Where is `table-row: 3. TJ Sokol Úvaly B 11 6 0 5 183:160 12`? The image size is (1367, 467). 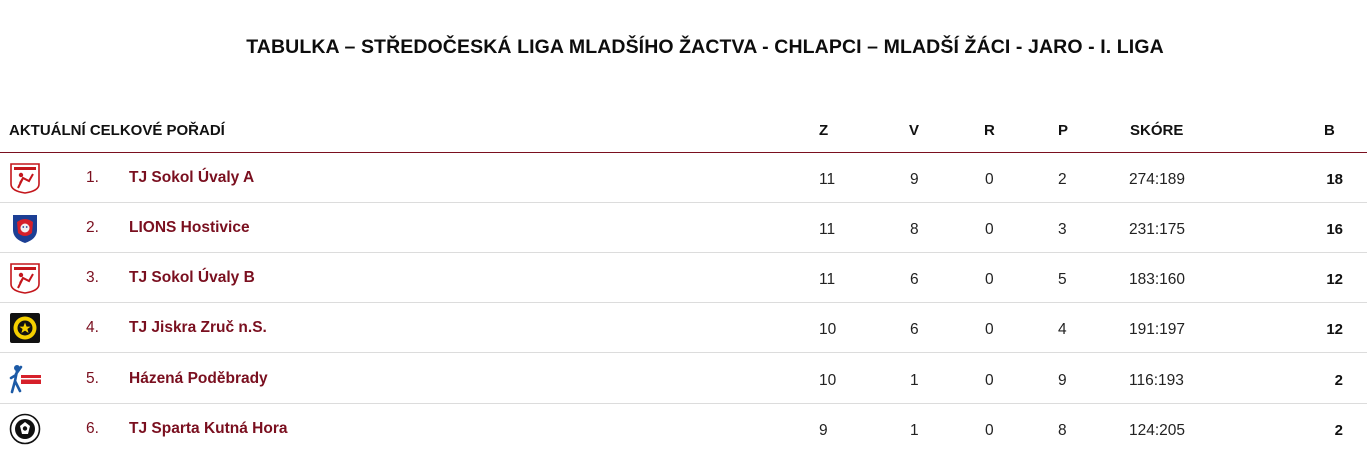
table-row: 3. TJ Sokol Úvaly B 11 6 0 5 183:160 12 is located at coordinates (683, 278).